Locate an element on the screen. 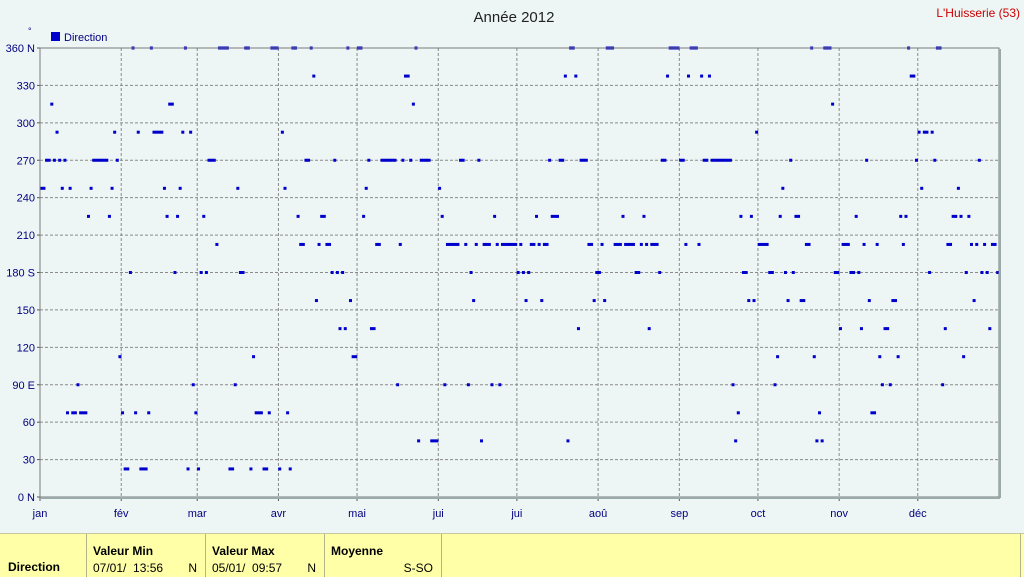  x-tick-label: jan is located at coordinates (40, 514).